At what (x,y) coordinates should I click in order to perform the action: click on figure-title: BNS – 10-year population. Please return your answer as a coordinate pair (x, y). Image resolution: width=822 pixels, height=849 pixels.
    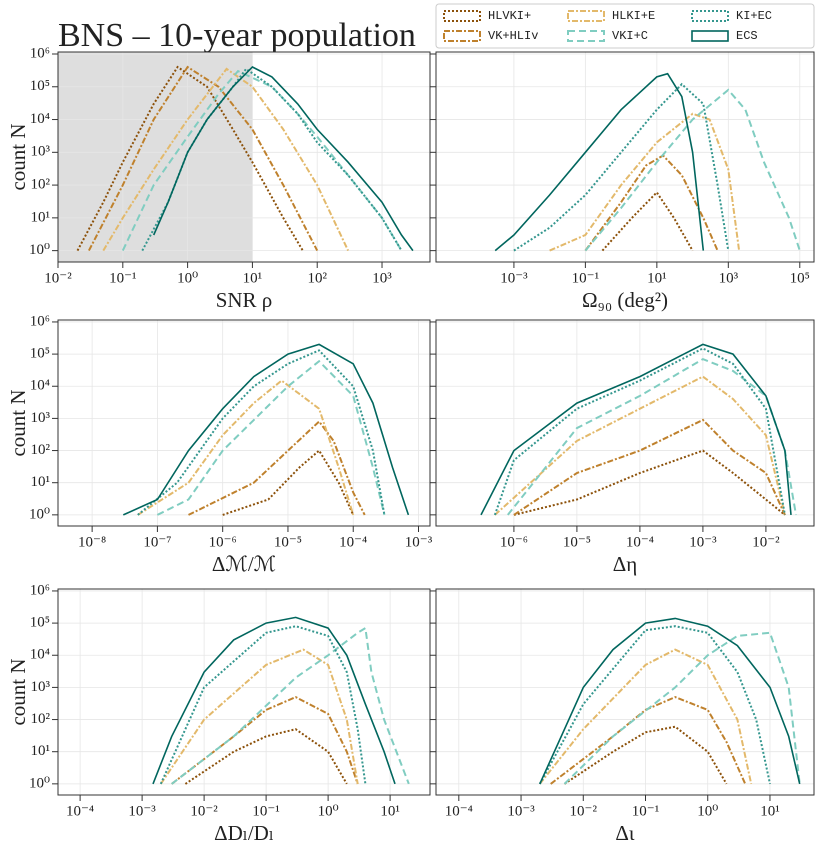
    Looking at the image, I should click on (237, 35).